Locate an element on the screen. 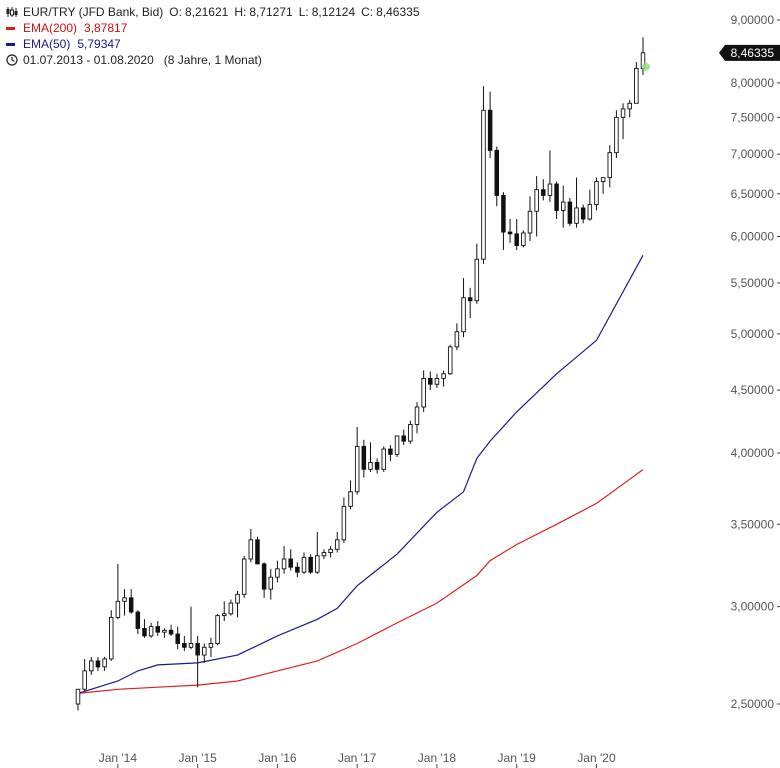  low-value: 8,12124 is located at coordinates (333, 12).